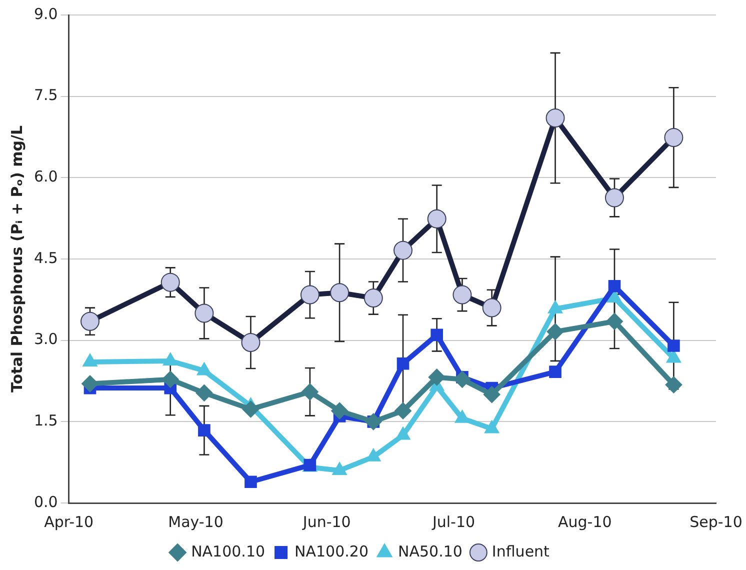 This screenshot has height=570, width=746. I want to click on y-tick-label: 7.5, so click(46, 95).